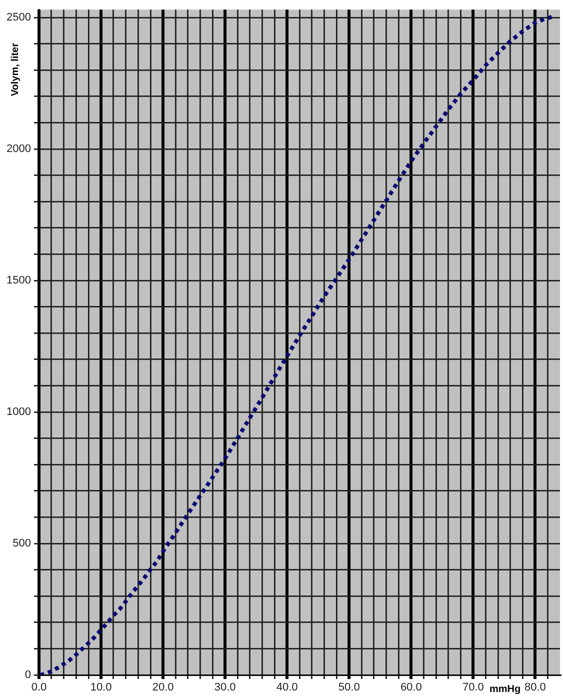  Describe the element at coordinates (349, 688) in the screenshot. I see `x-tick-label: 50.0` at that location.